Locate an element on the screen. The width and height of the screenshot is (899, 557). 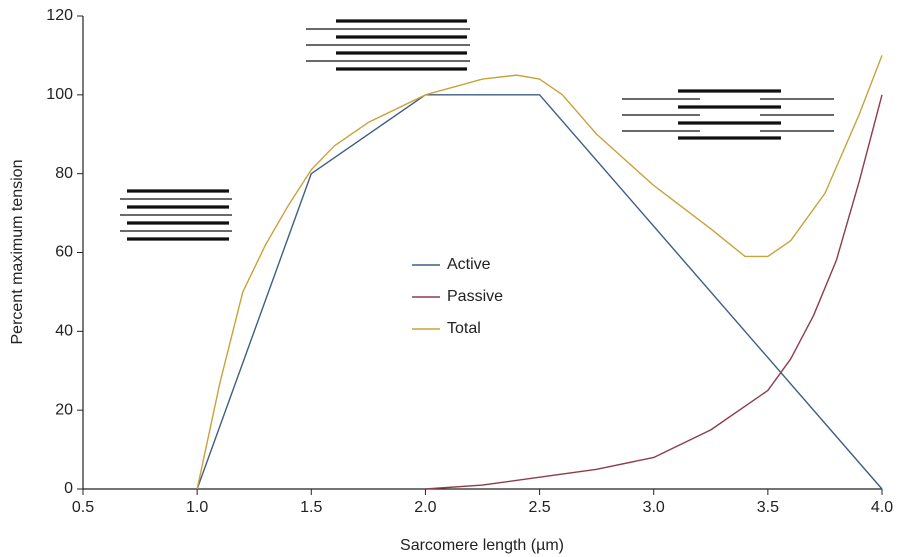
legend-label: Passive is located at coordinates (475, 296).